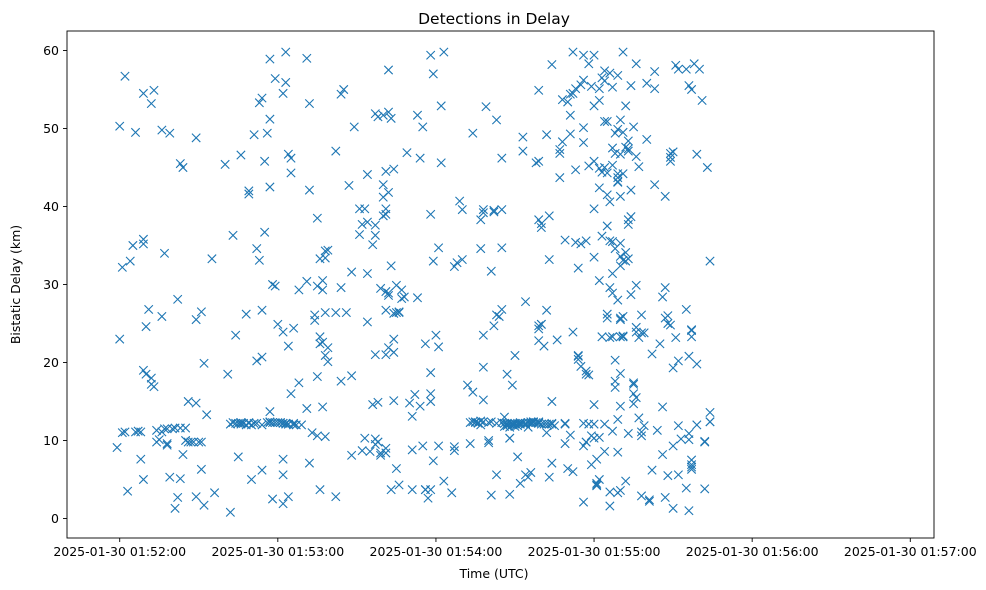 The width and height of the screenshot is (986, 590). I want to click on x-axis-label: Time (UTC), so click(493, 573).